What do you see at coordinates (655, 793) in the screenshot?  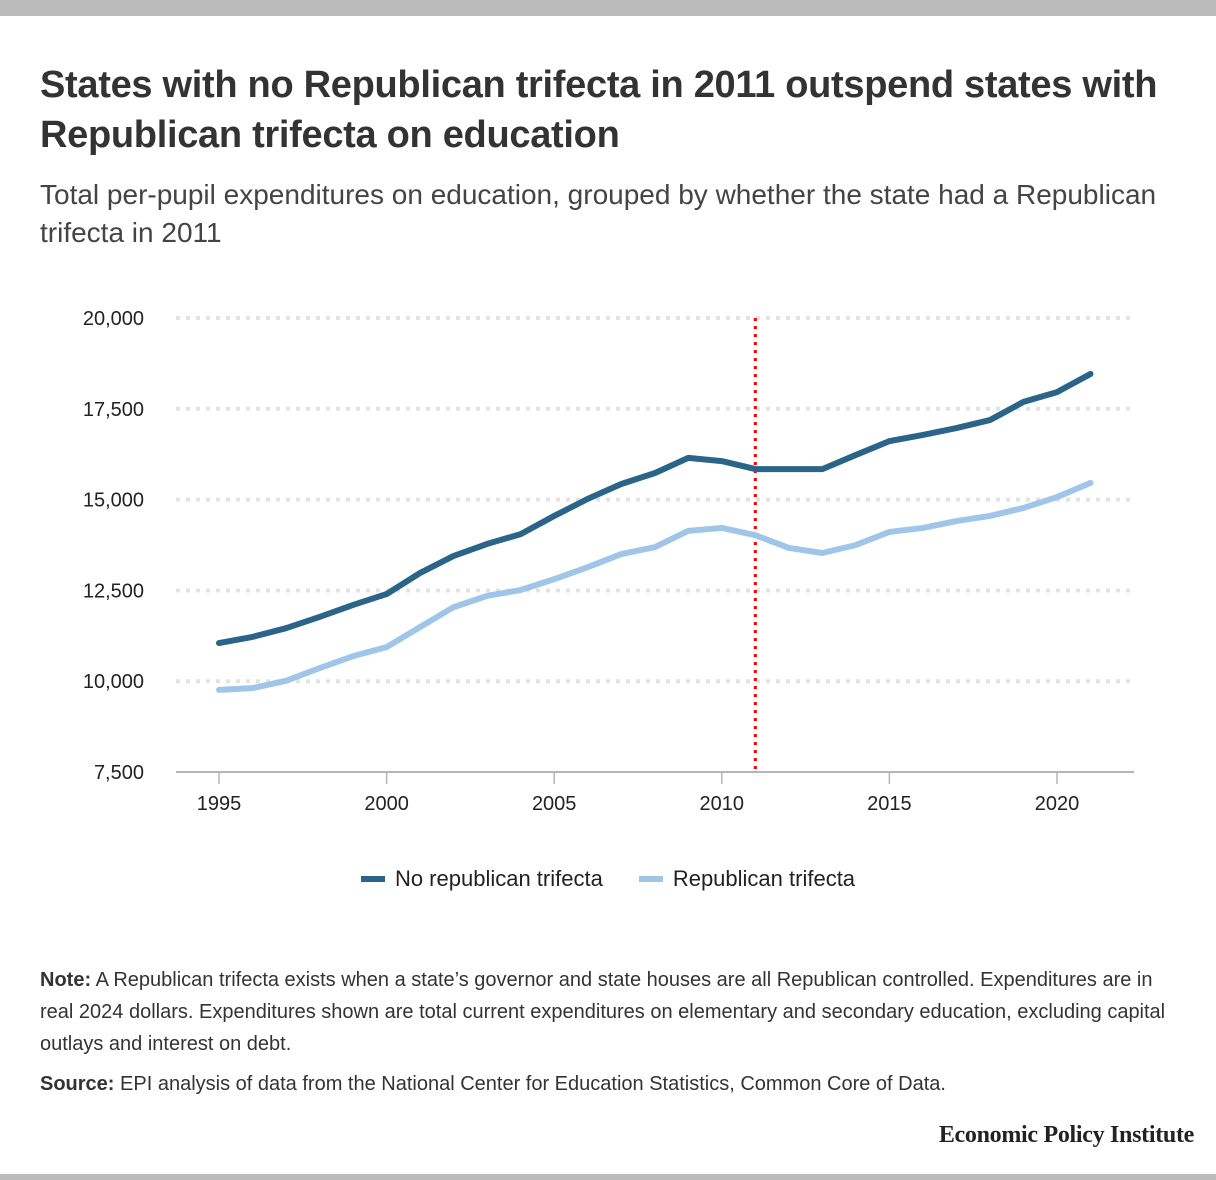 I see `x-axis: 1995 2000 2005 2010 2015 2020` at bounding box center [655, 793].